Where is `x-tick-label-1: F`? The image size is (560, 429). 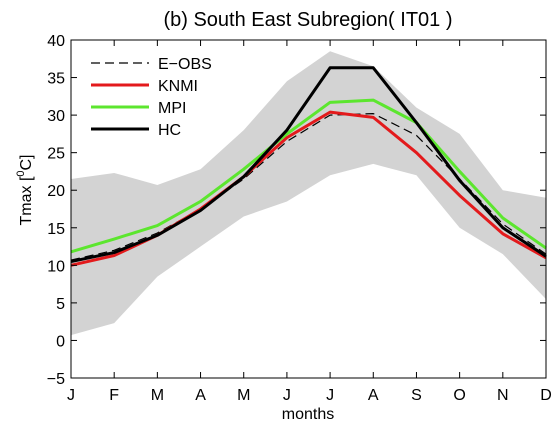 x-tick-label-1: F is located at coordinates (114, 395).